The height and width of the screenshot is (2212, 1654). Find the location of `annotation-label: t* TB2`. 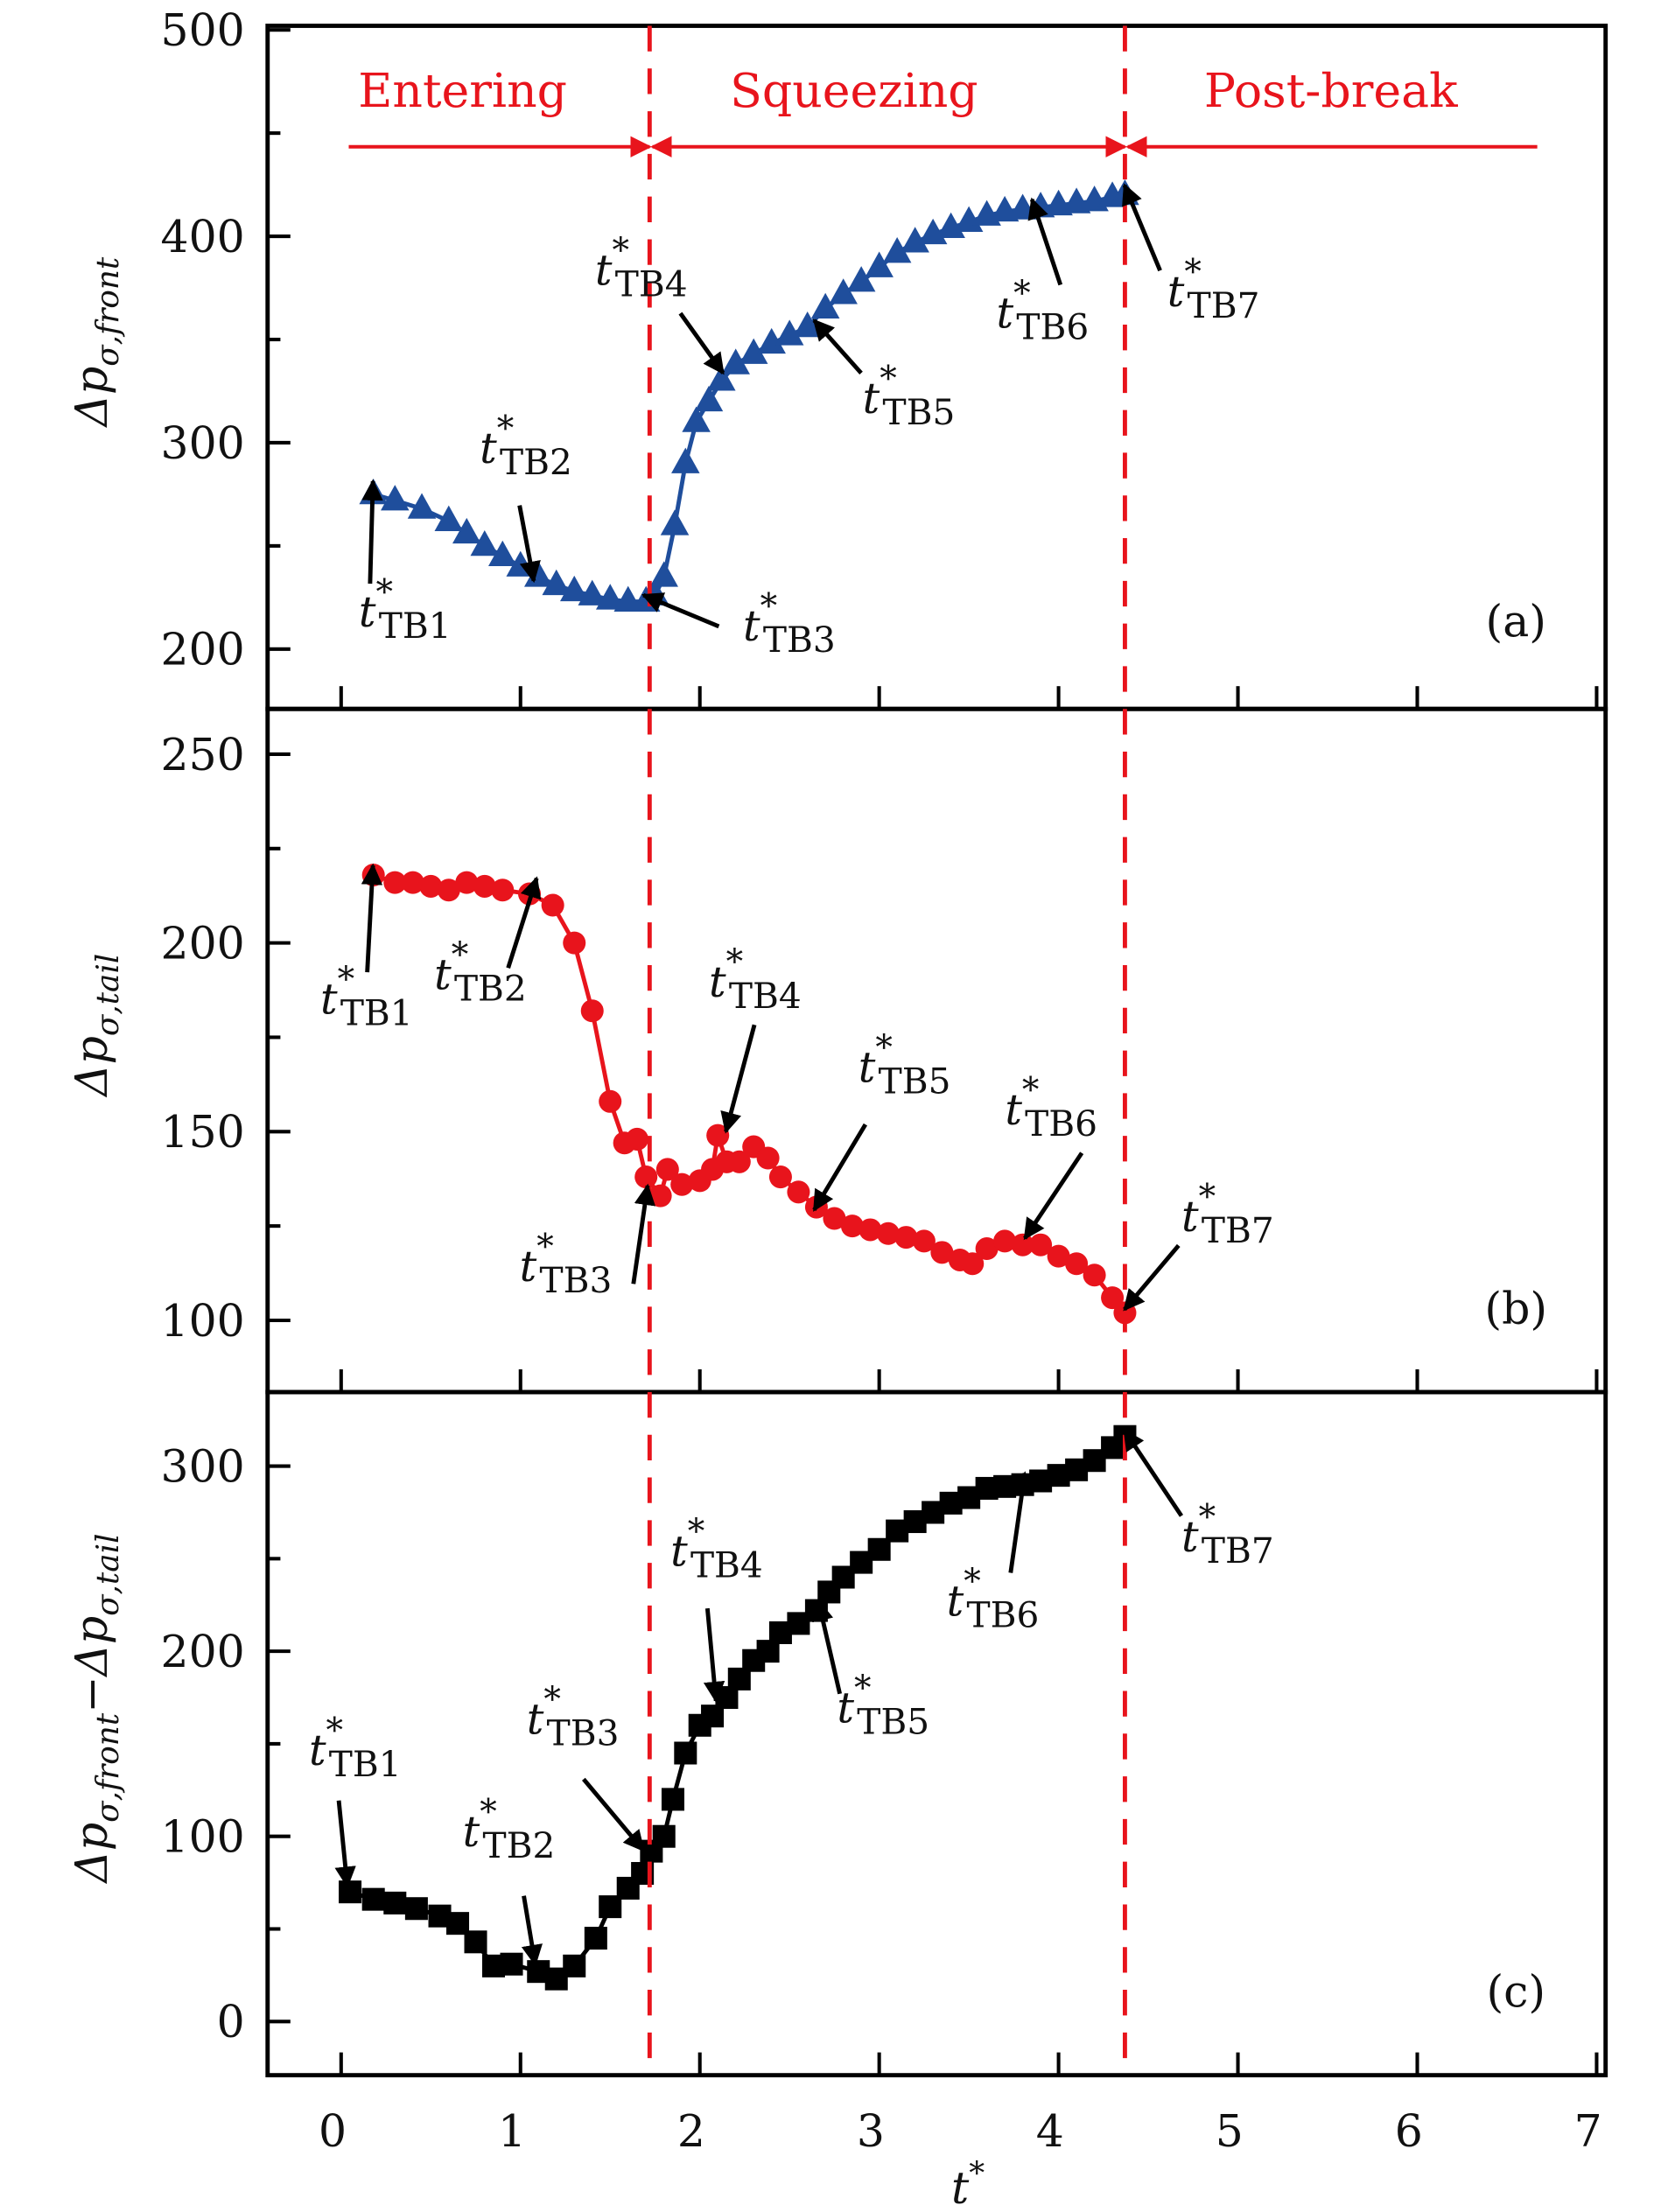

annotation-label: t* TB2 is located at coordinates (509, 1829).